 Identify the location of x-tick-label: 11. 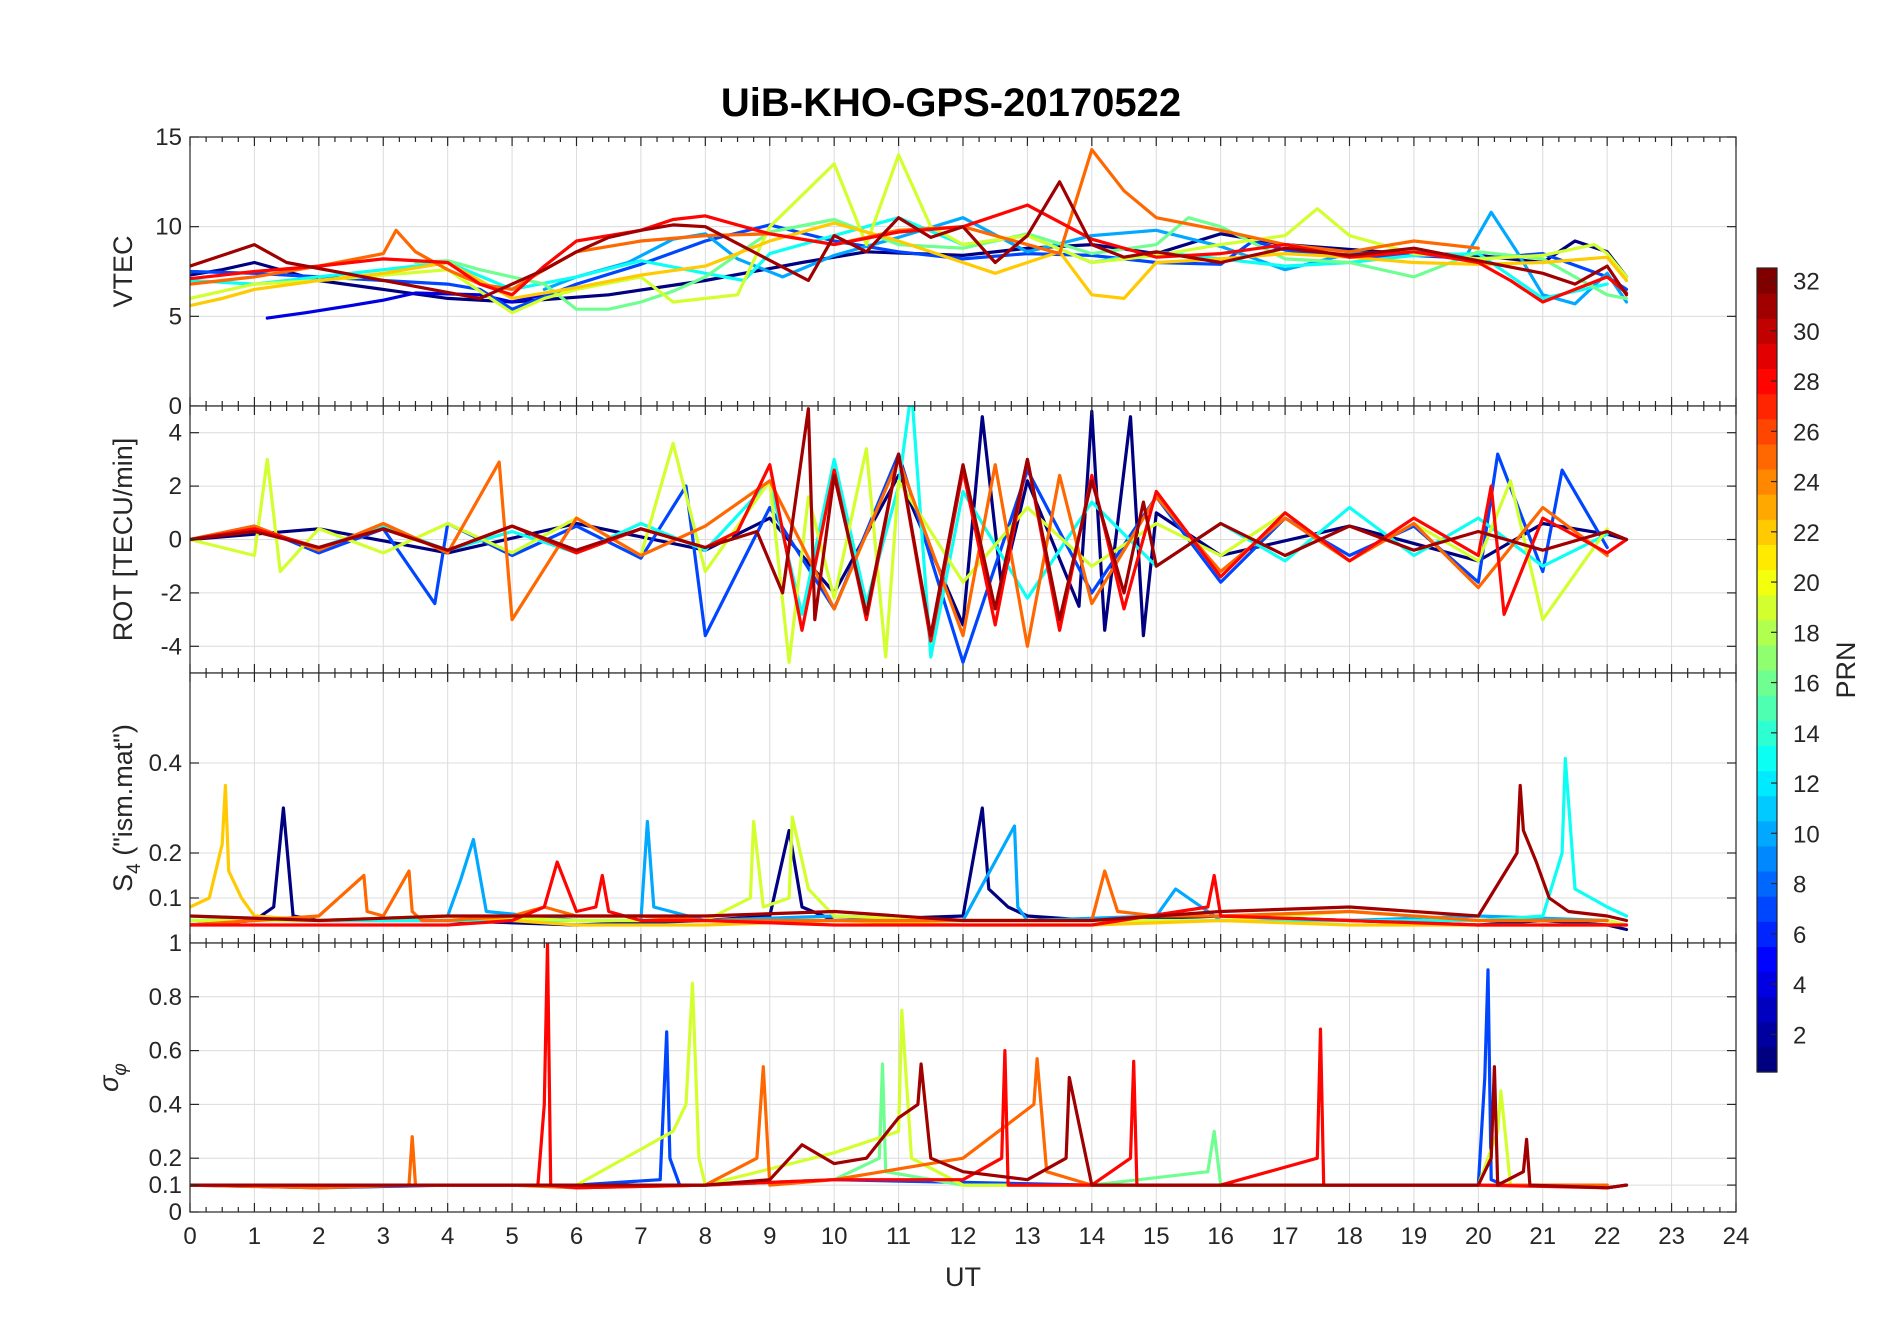
(898, 1236).